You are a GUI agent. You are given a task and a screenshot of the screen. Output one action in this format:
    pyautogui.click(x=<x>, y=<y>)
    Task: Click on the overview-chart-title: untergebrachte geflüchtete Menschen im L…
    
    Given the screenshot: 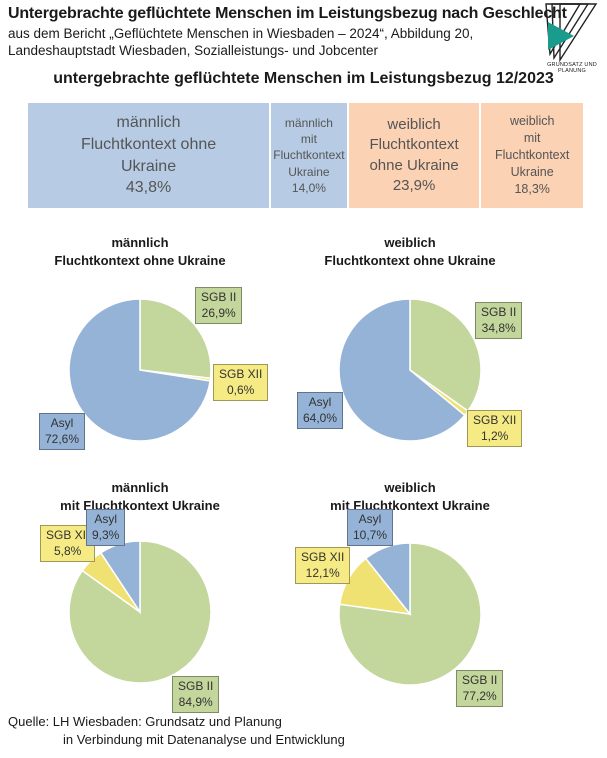 What is the action you would take?
    pyautogui.click(x=303, y=78)
    